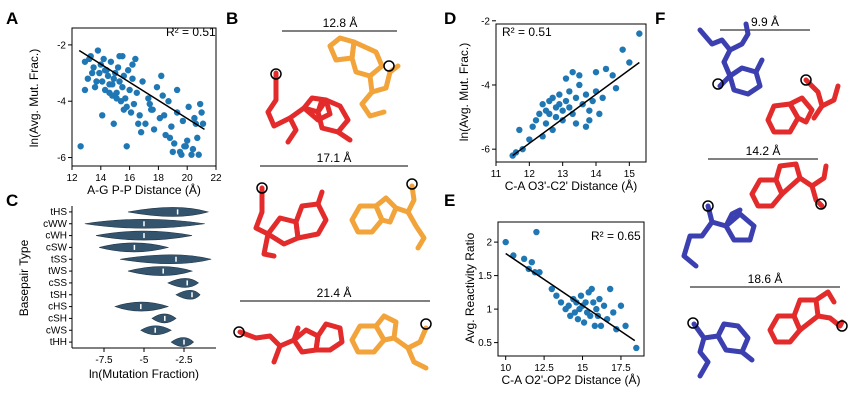 This screenshot has height=404, width=864. What do you see at coordinates (56, 330) in the screenshot?
I see `y-category-label: cWS` at bounding box center [56, 330].